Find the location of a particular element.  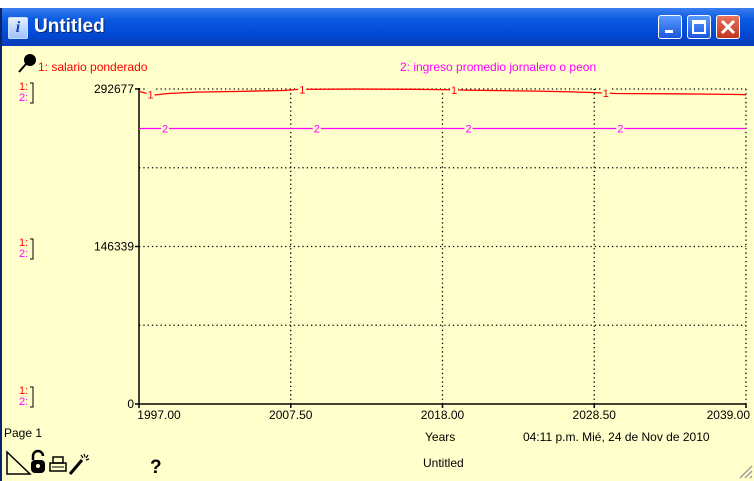

y-tick-label: 0 is located at coordinates (130, 404).